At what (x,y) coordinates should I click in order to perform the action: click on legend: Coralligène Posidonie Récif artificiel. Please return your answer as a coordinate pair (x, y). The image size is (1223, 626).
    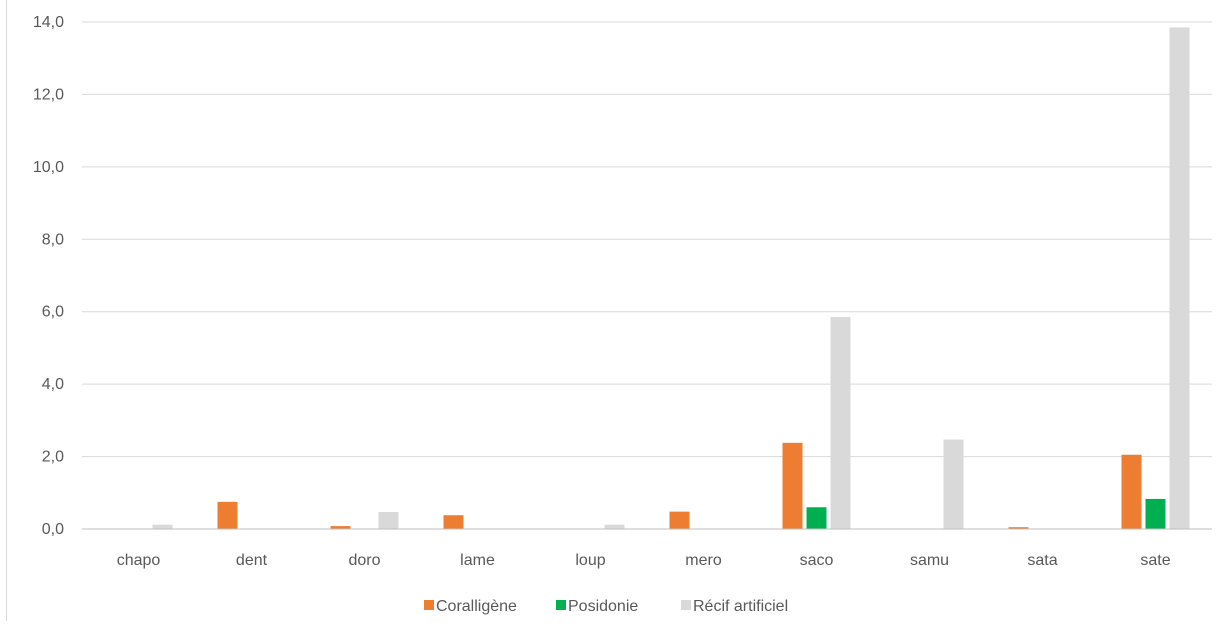
    Looking at the image, I should click on (606, 606).